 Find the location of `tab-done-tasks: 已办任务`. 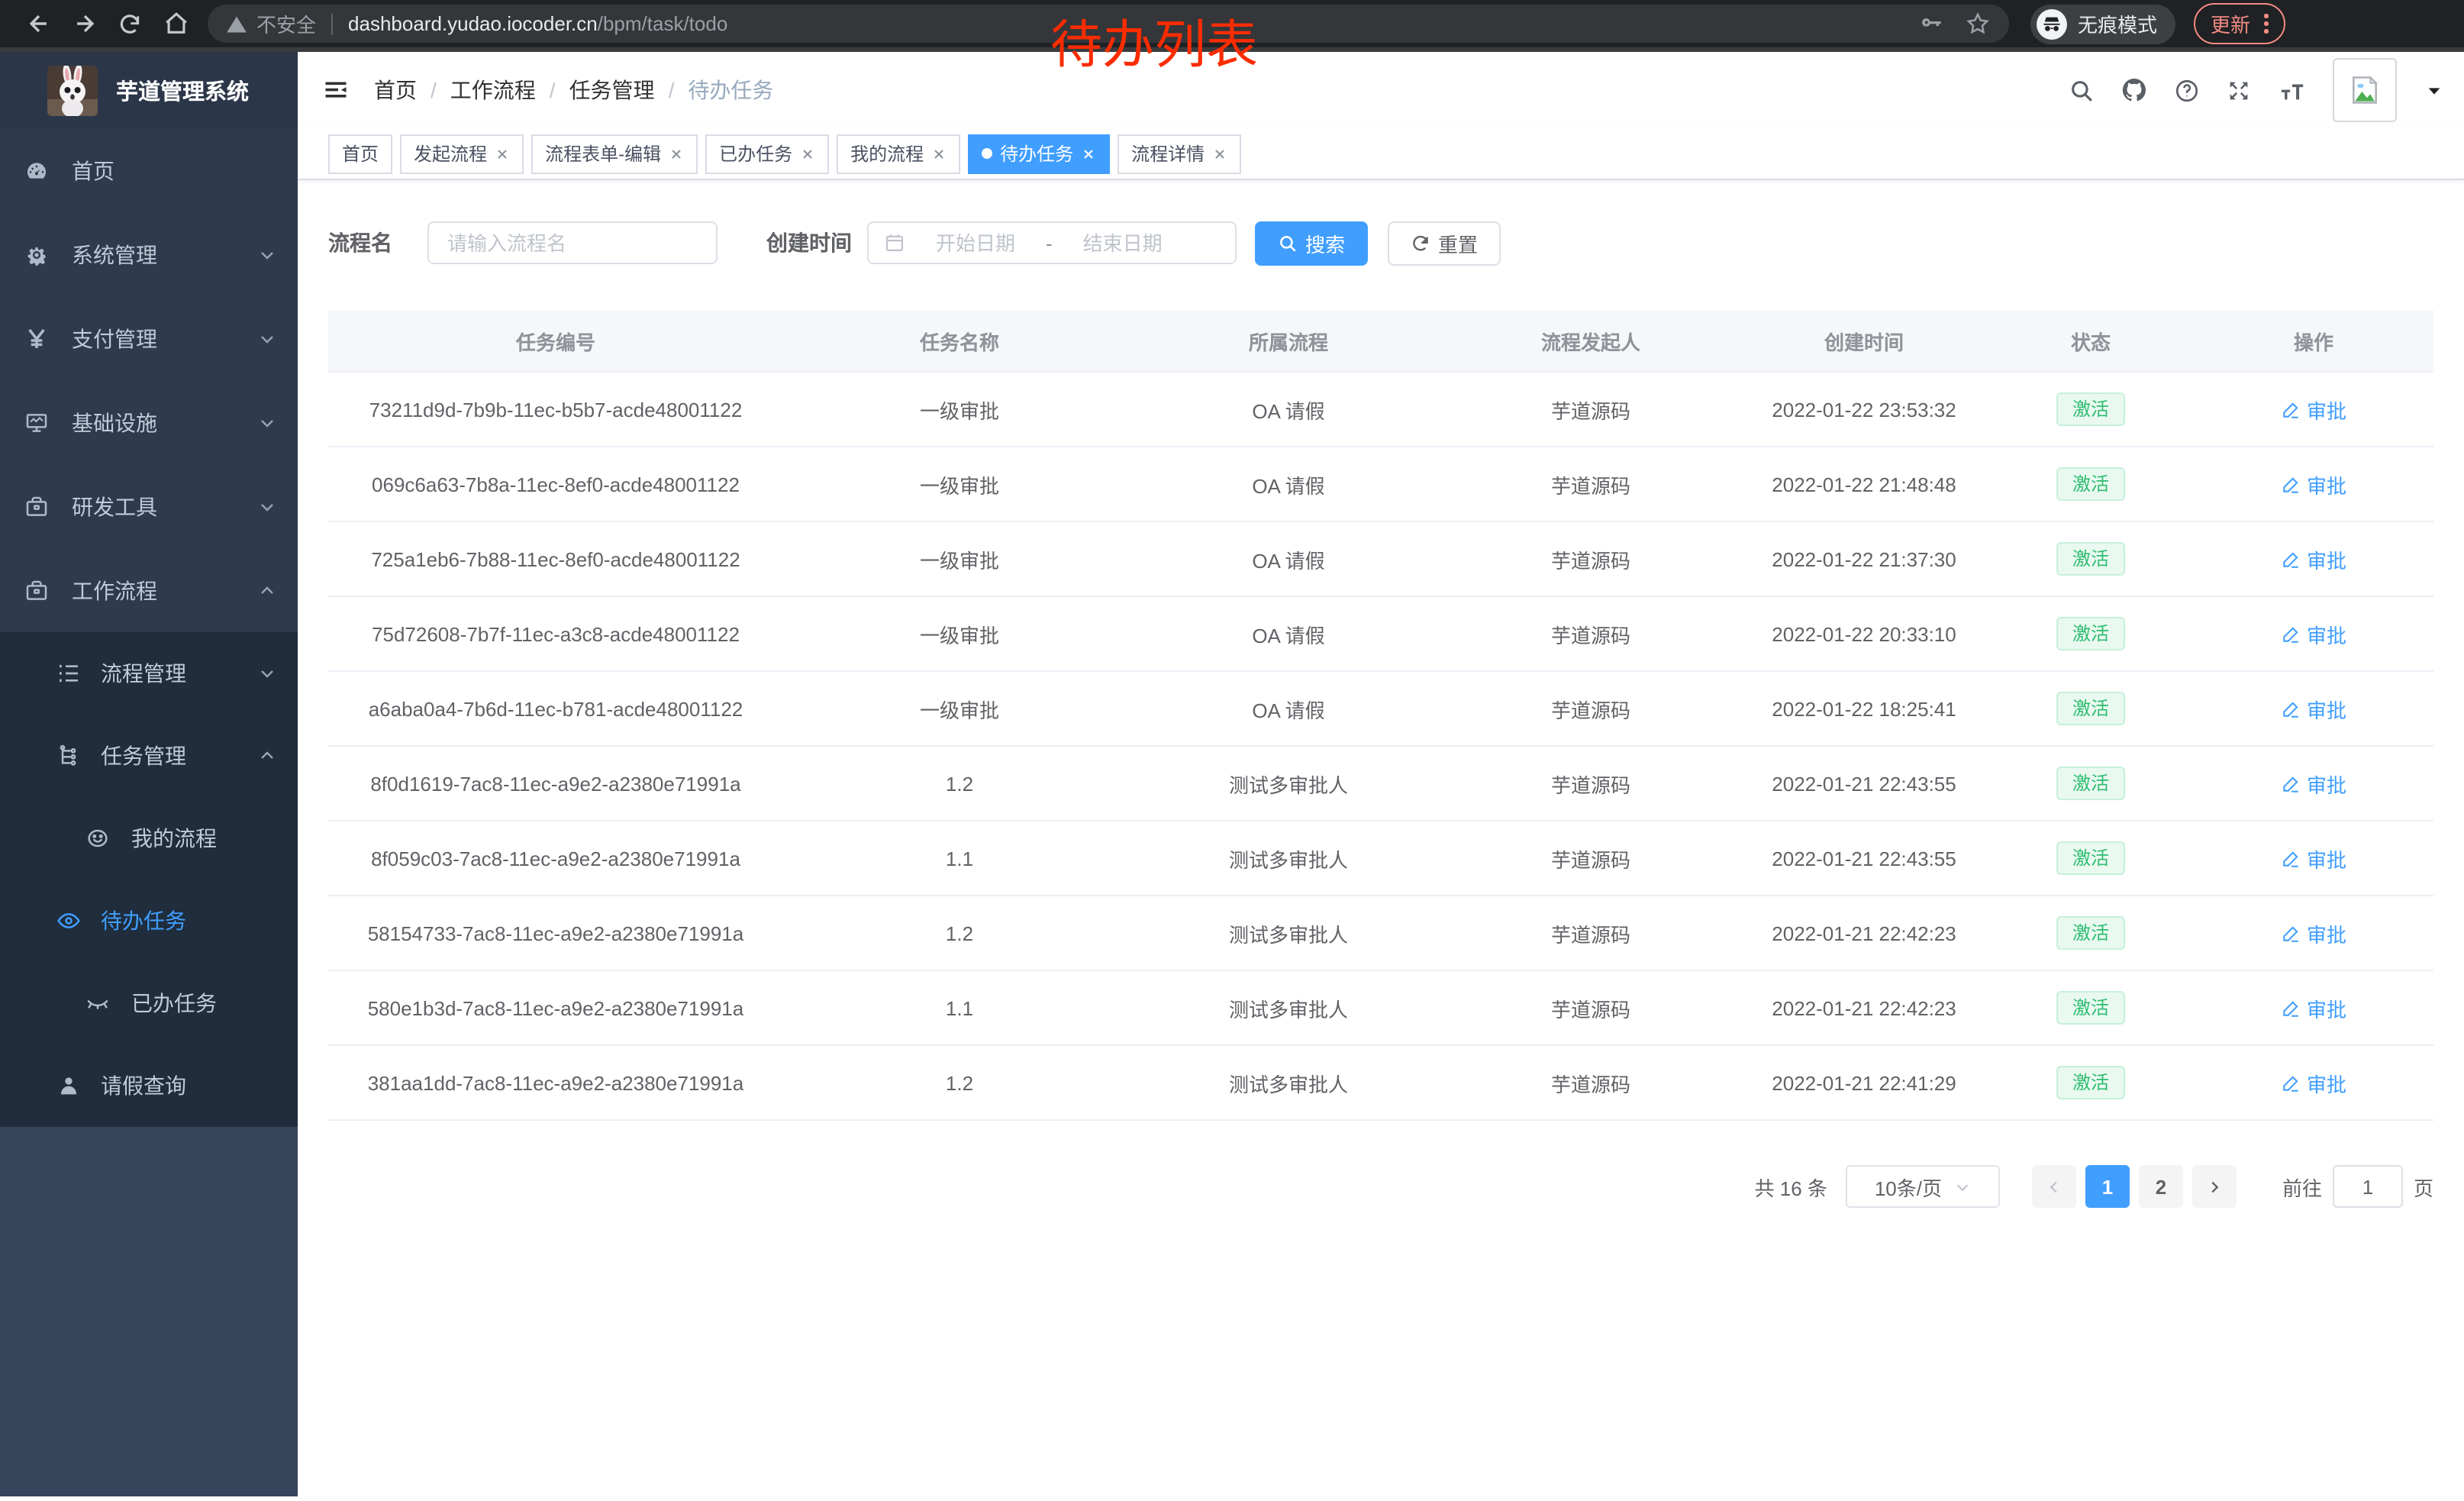

tab-done-tasks: 已办任务 is located at coordinates (768, 153).